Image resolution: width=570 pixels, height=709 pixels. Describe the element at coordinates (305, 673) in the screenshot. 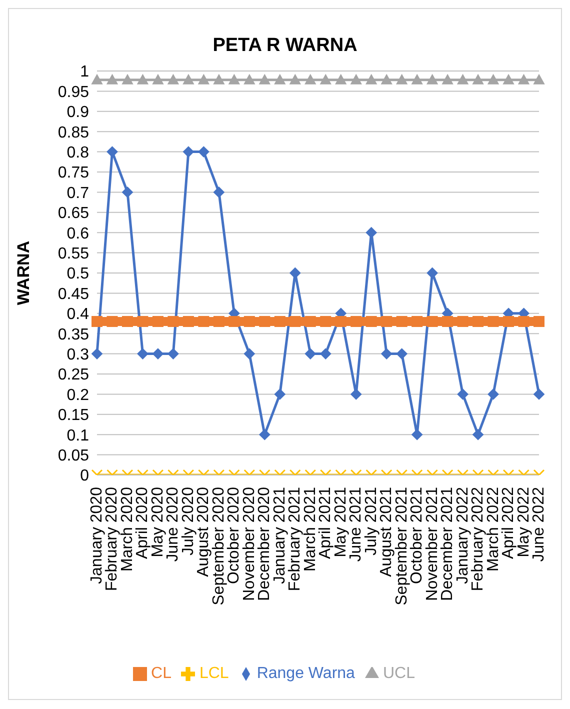

I see `legend-label: Range Warna` at that location.